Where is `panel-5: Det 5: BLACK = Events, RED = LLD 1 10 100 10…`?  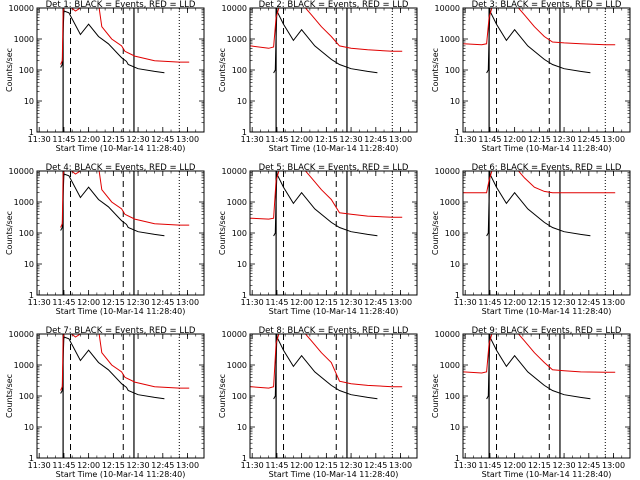
panel-5: Det 5: BLACK = Events, RED = LLD 1 10 100 10… is located at coordinates (318, 239).